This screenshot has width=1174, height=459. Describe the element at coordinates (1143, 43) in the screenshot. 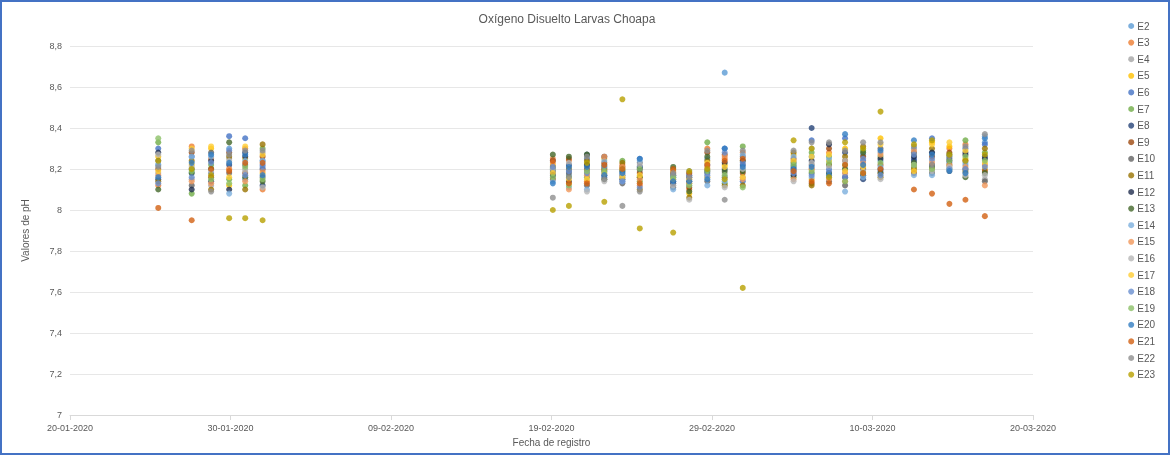

I see `legend-label: E3` at that location.